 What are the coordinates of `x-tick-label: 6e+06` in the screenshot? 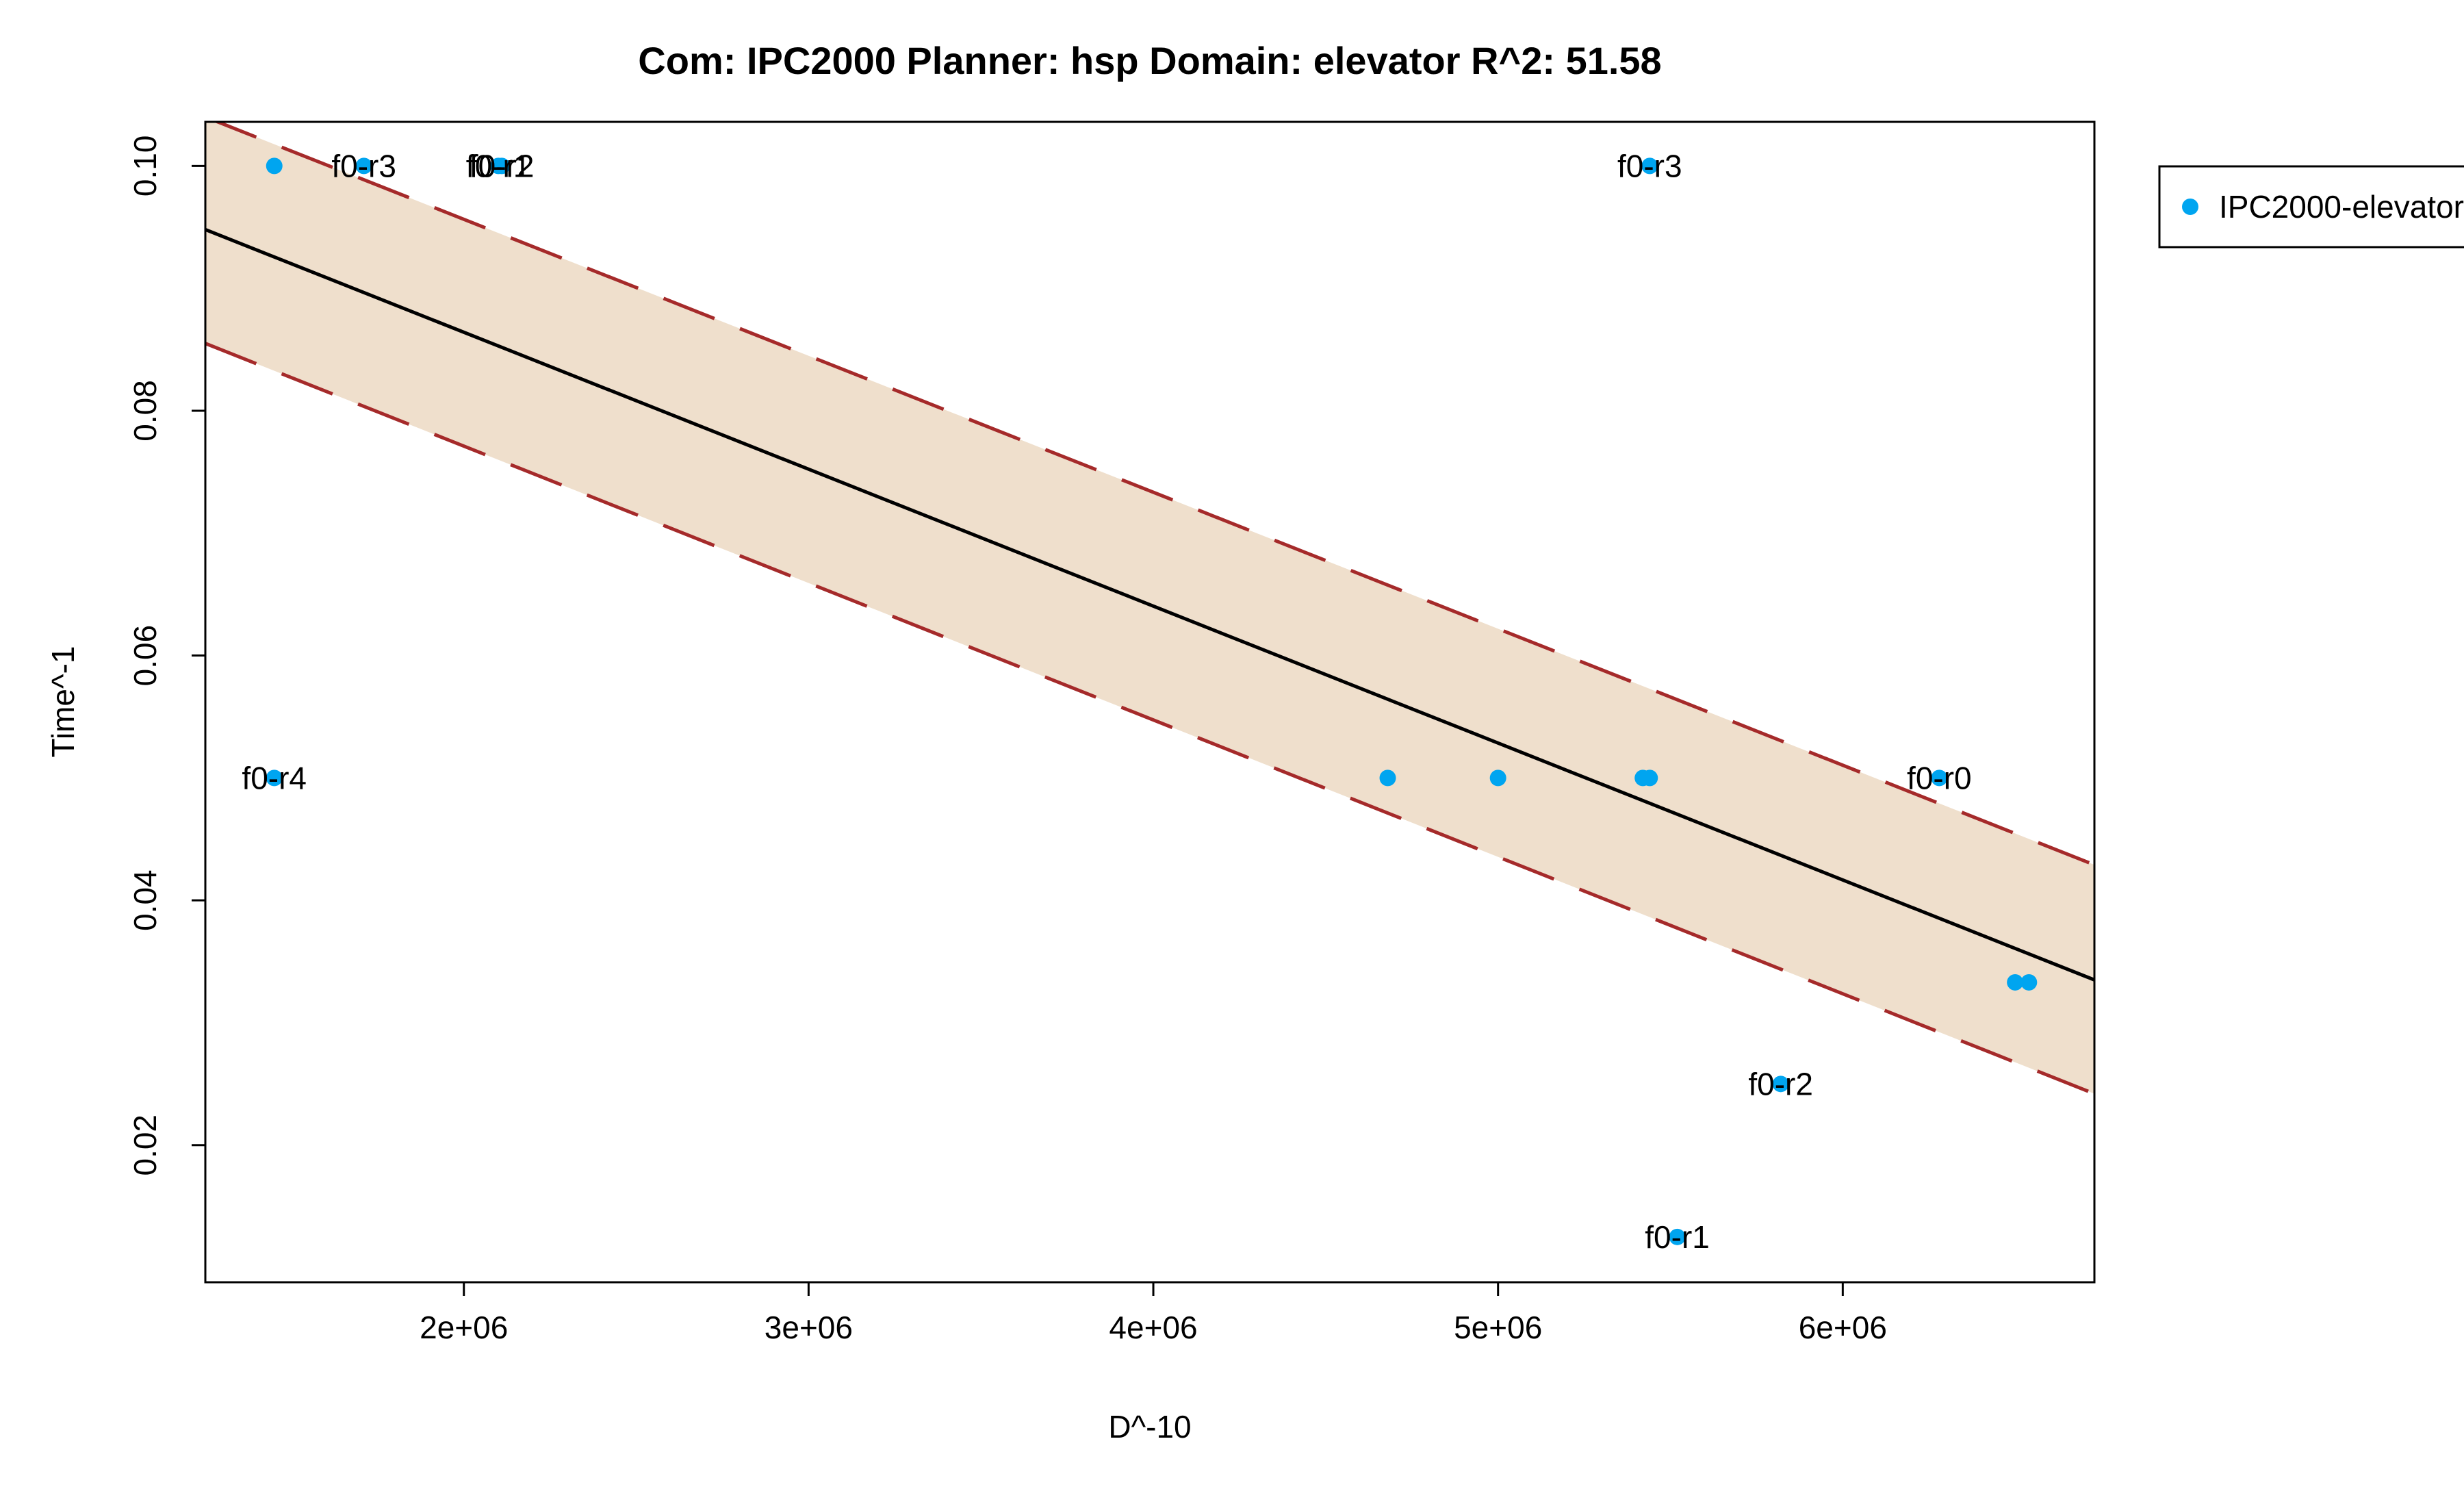 It's located at (1843, 1327).